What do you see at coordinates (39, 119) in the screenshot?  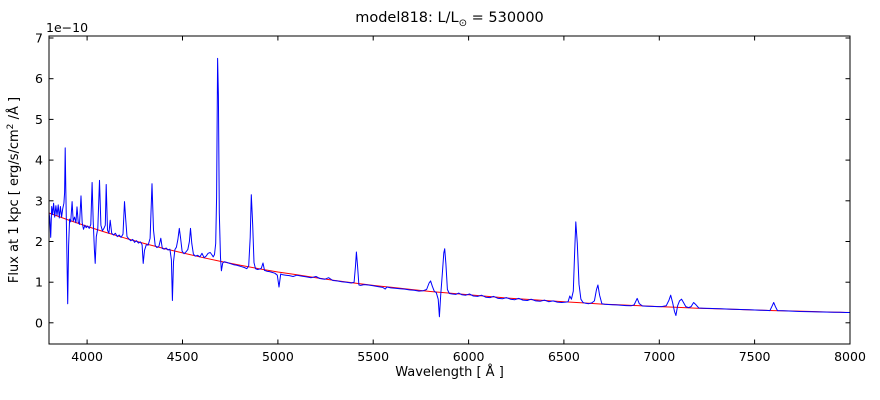 I see `y-tick-label: 5` at bounding box center [39, 119].